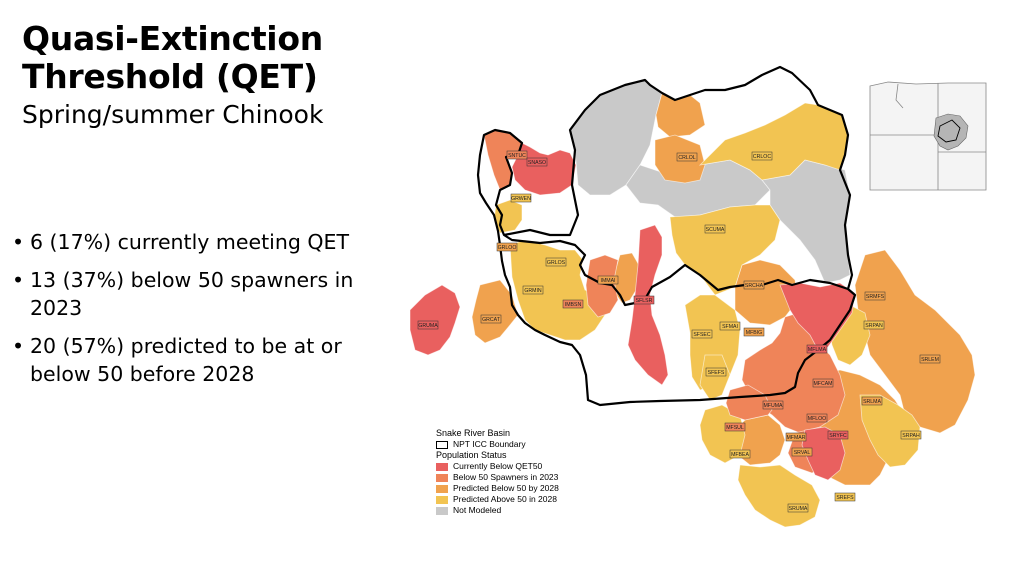 Image resolution: width=1024 pixels, height=567 pixels. I want to click on population-code: GRUMA, so click(428, 326).